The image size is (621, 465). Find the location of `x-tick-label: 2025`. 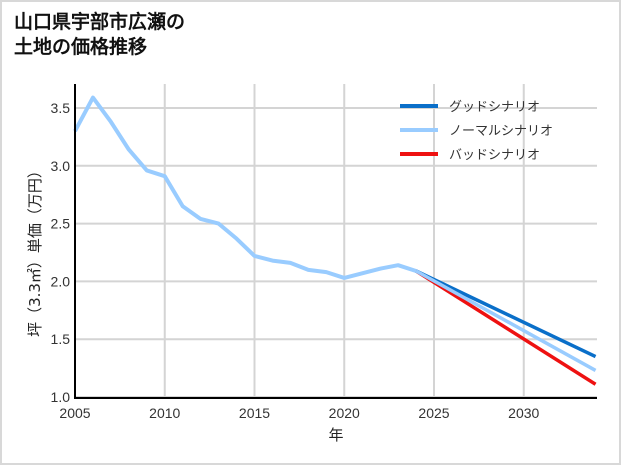

x-tick-label: 2025 is located at coordinates (433, 413).